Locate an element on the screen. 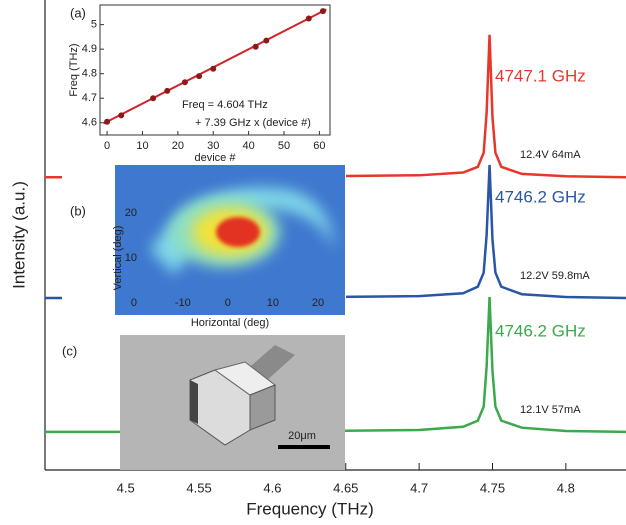 Image resolution: width=626 pixels, height=525 pixels. x-tick-label: 4.65 is located at coordinates (345, 487).